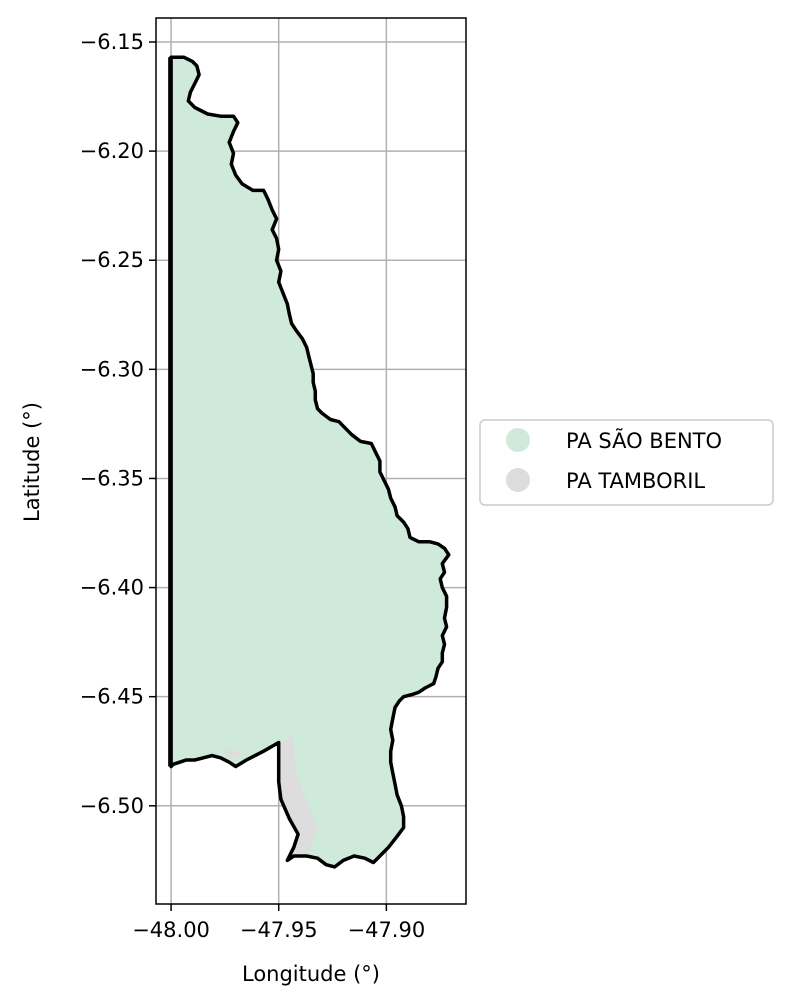 Image resolution: width=793 pixels, height=1006 pixels. Describe the element at coordinates (112, 151) in the screenshot. I see `y-tick-label: −6.20` at that location.